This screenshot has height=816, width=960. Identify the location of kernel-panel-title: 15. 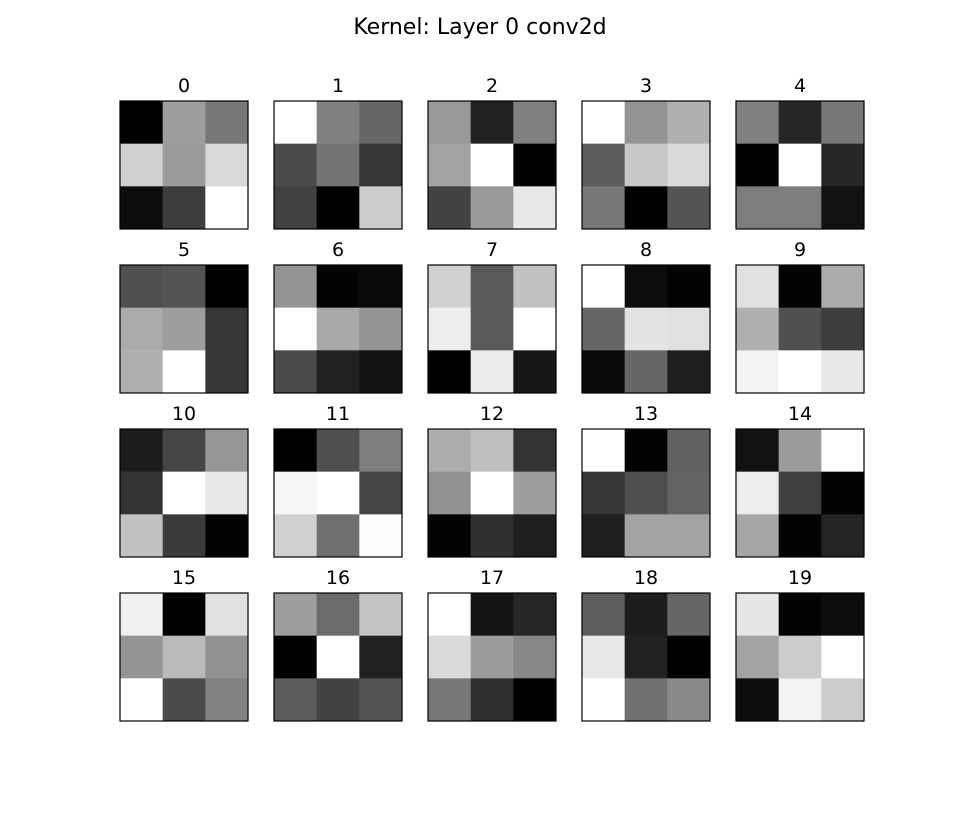
(184, 578).